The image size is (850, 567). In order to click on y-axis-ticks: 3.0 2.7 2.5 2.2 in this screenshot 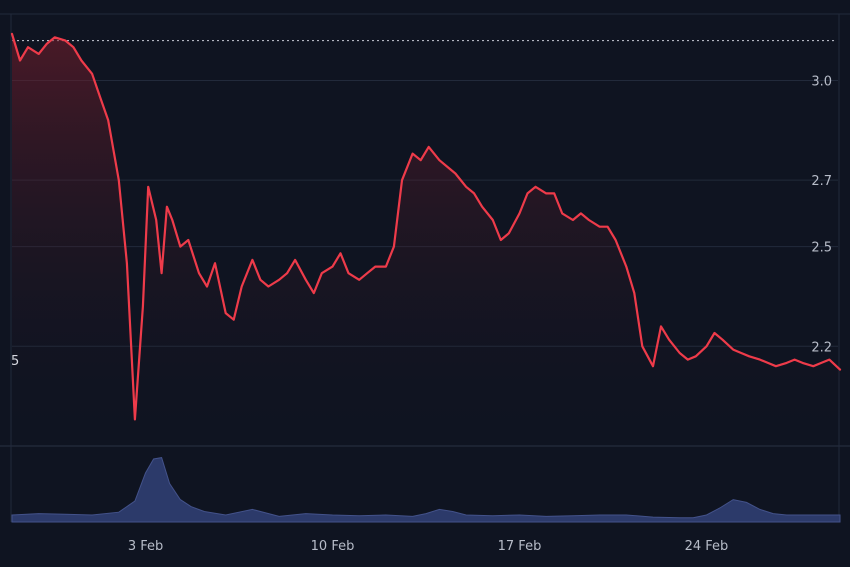, I will do `click(821, 214)`.